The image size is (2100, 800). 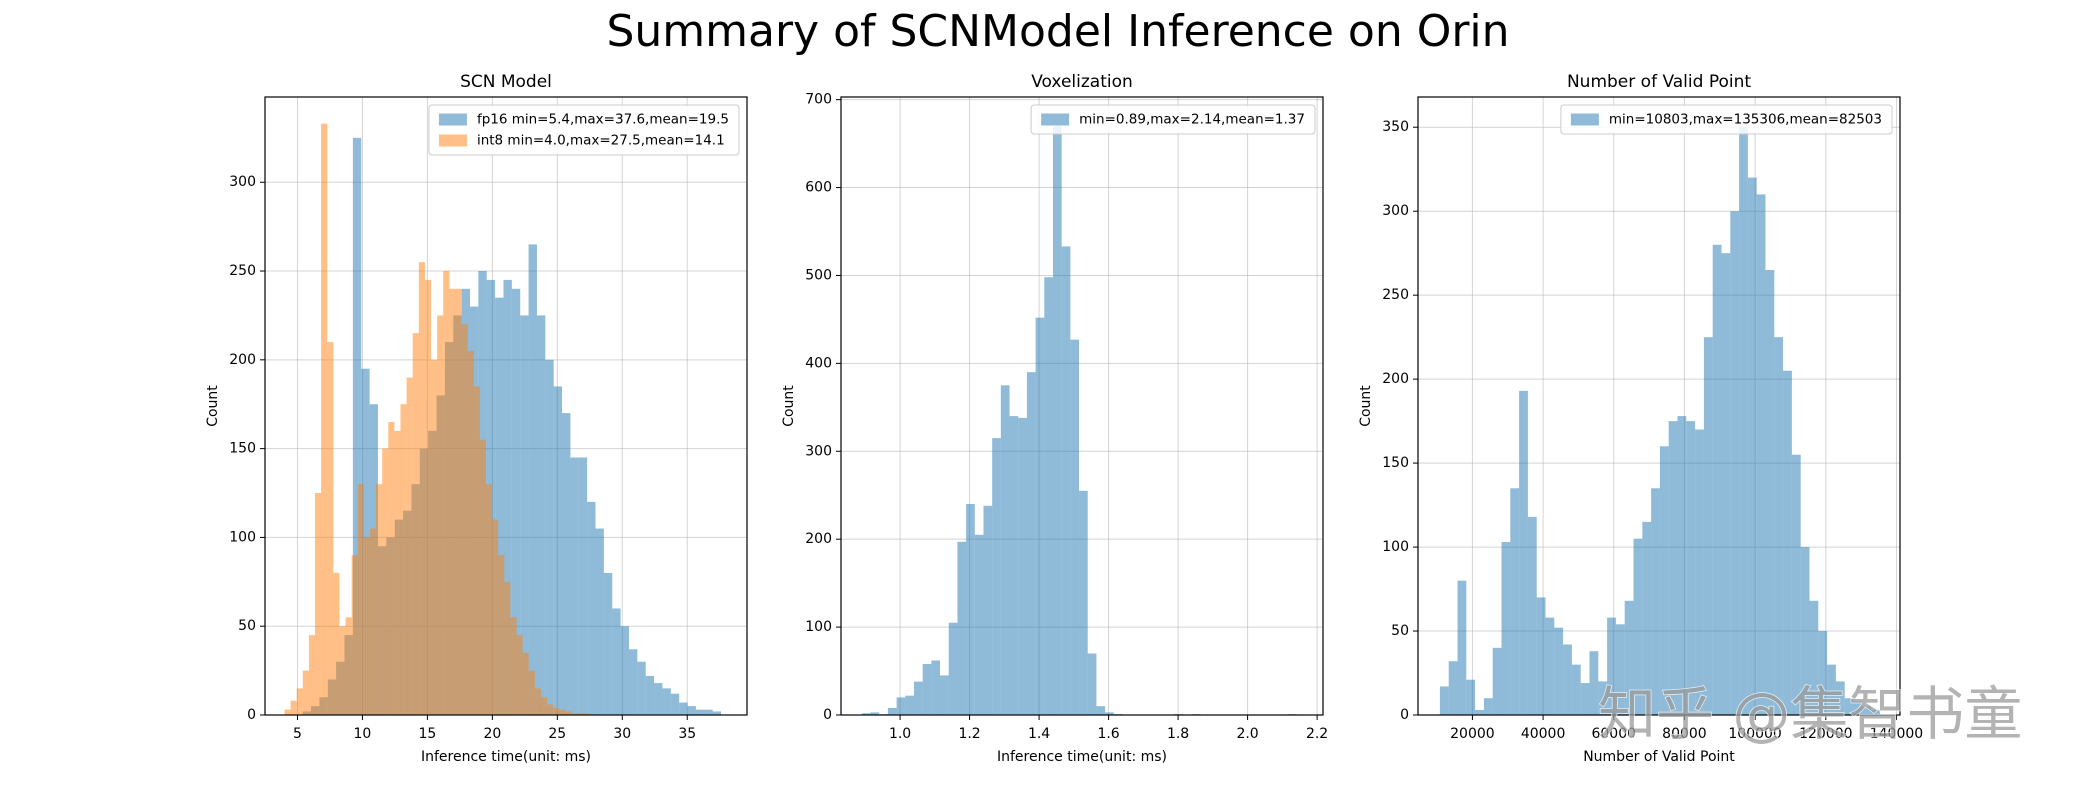 I want to click on y-tick-label: 350, so click(x=1395, y=127).